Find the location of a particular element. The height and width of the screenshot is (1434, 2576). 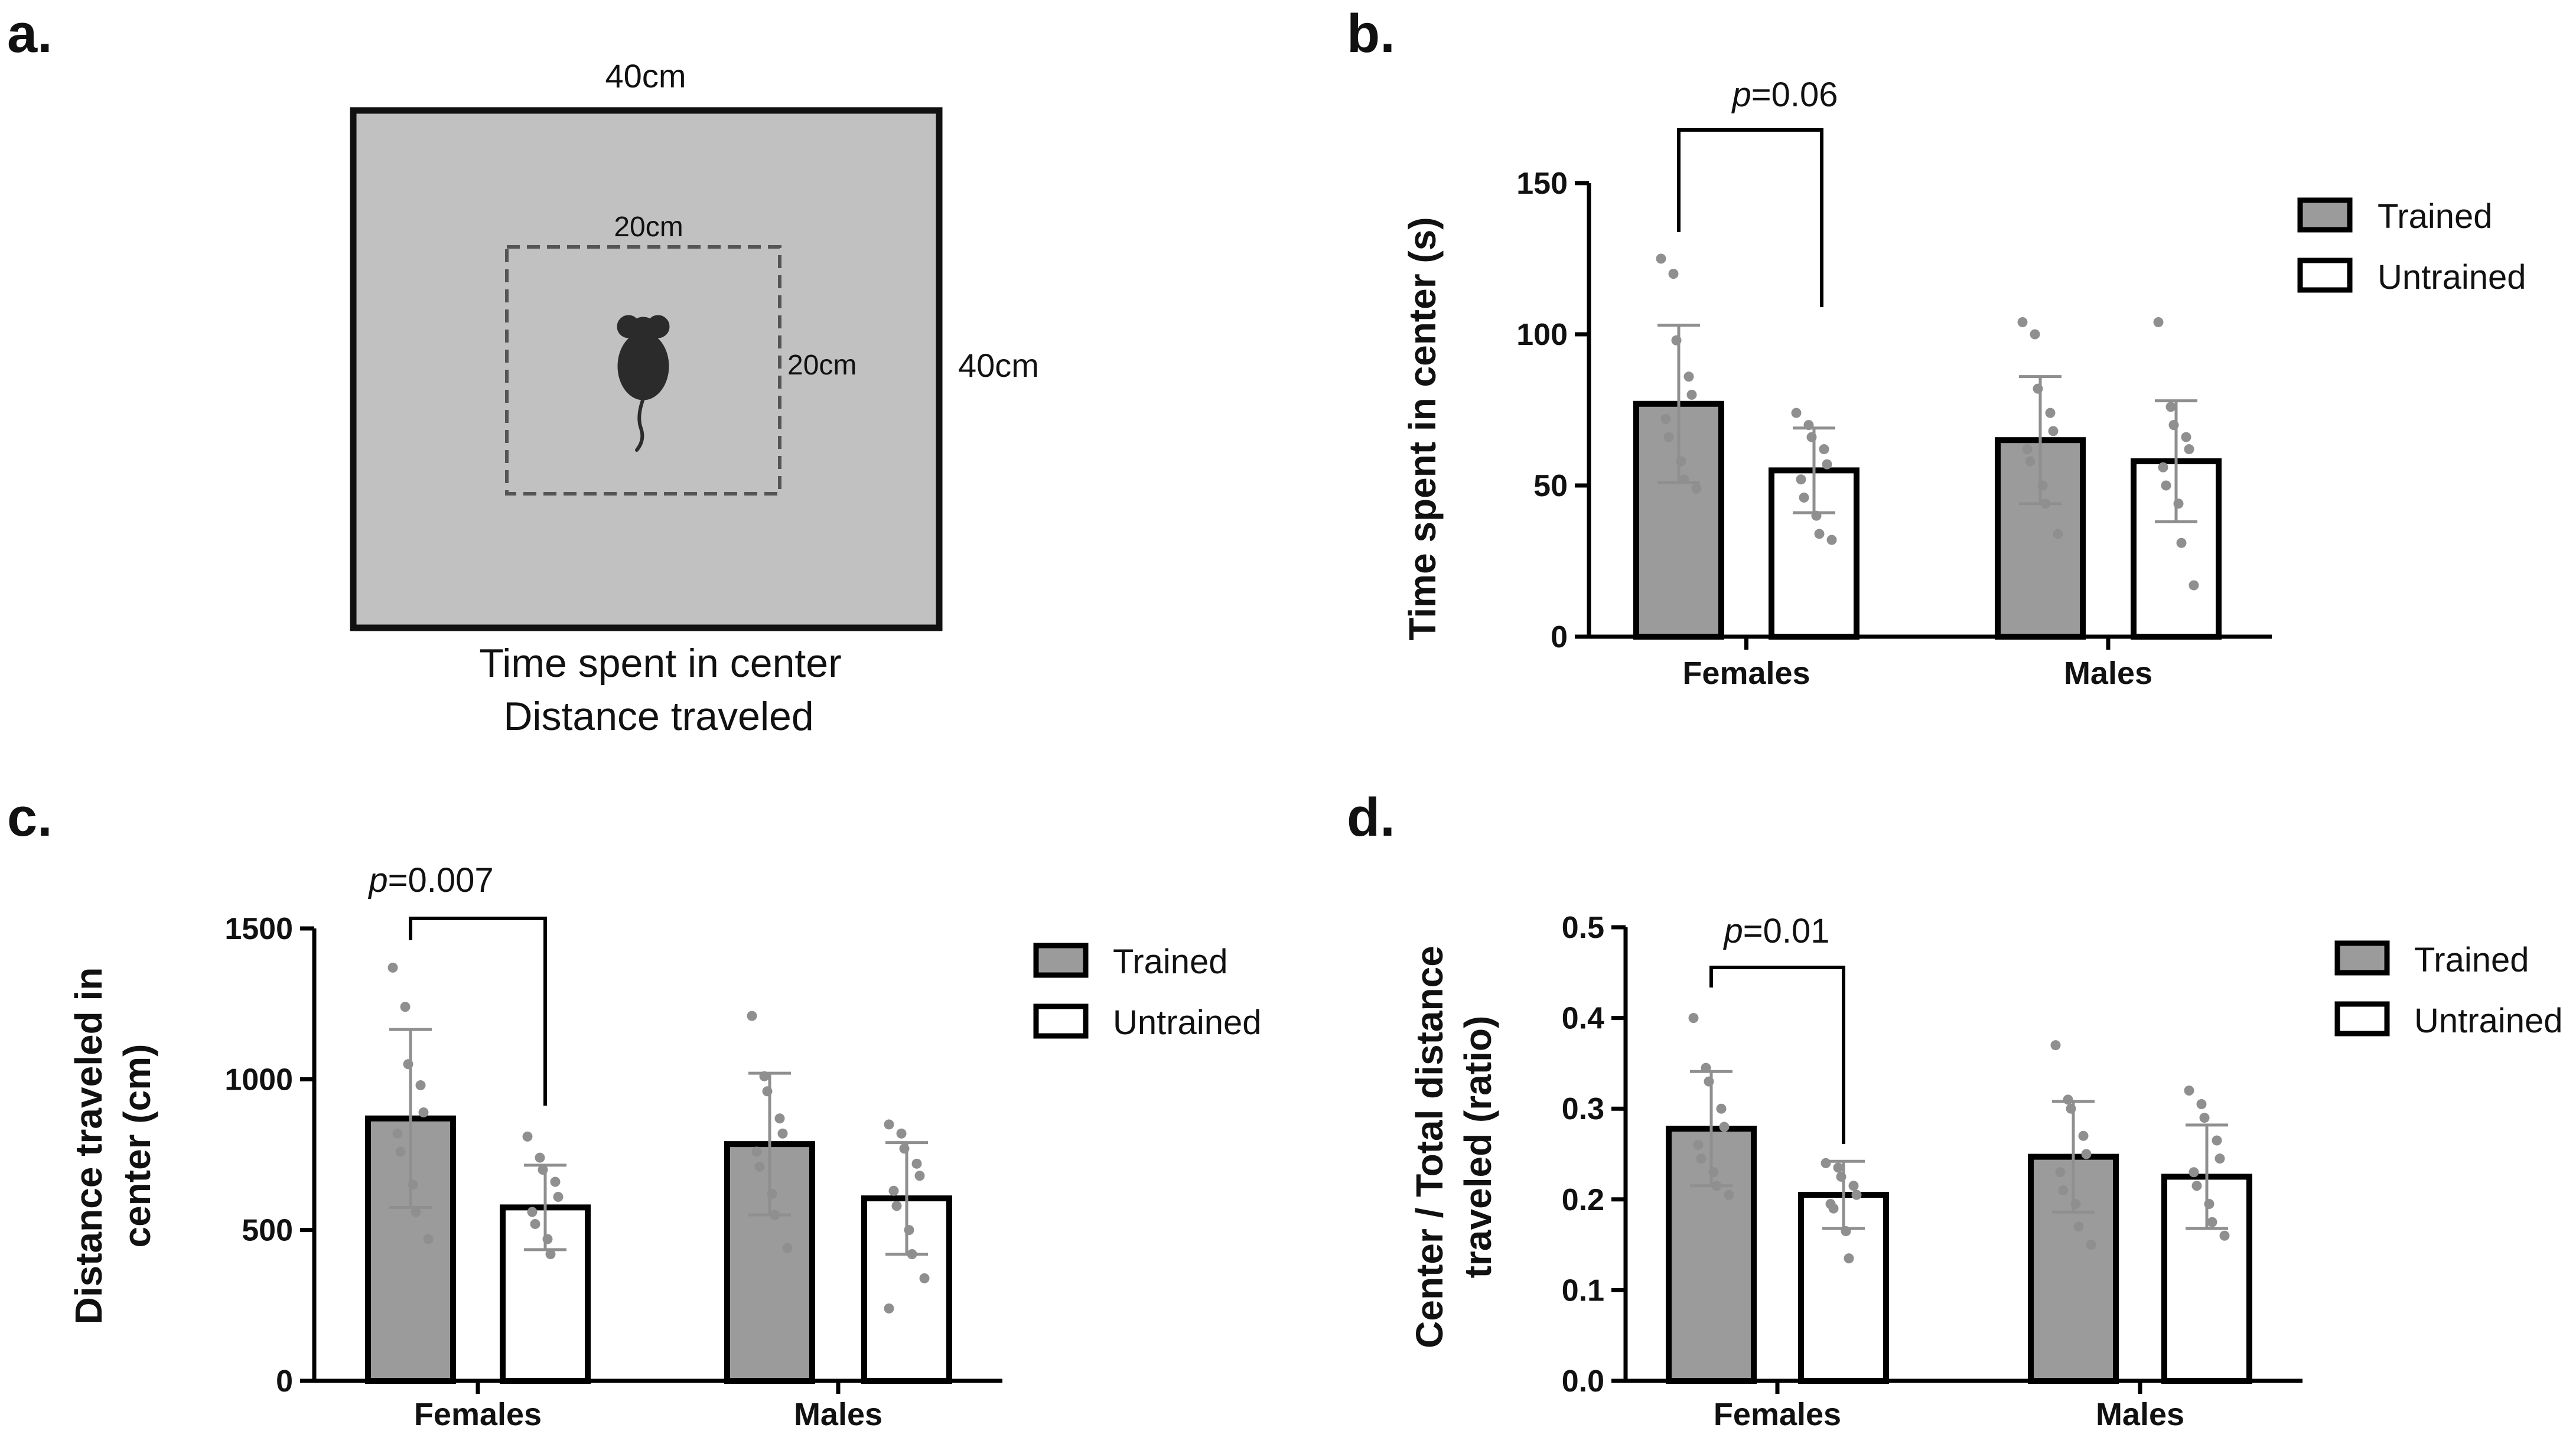

y-tick-label: 0 is located at coordinates (1559, 637).